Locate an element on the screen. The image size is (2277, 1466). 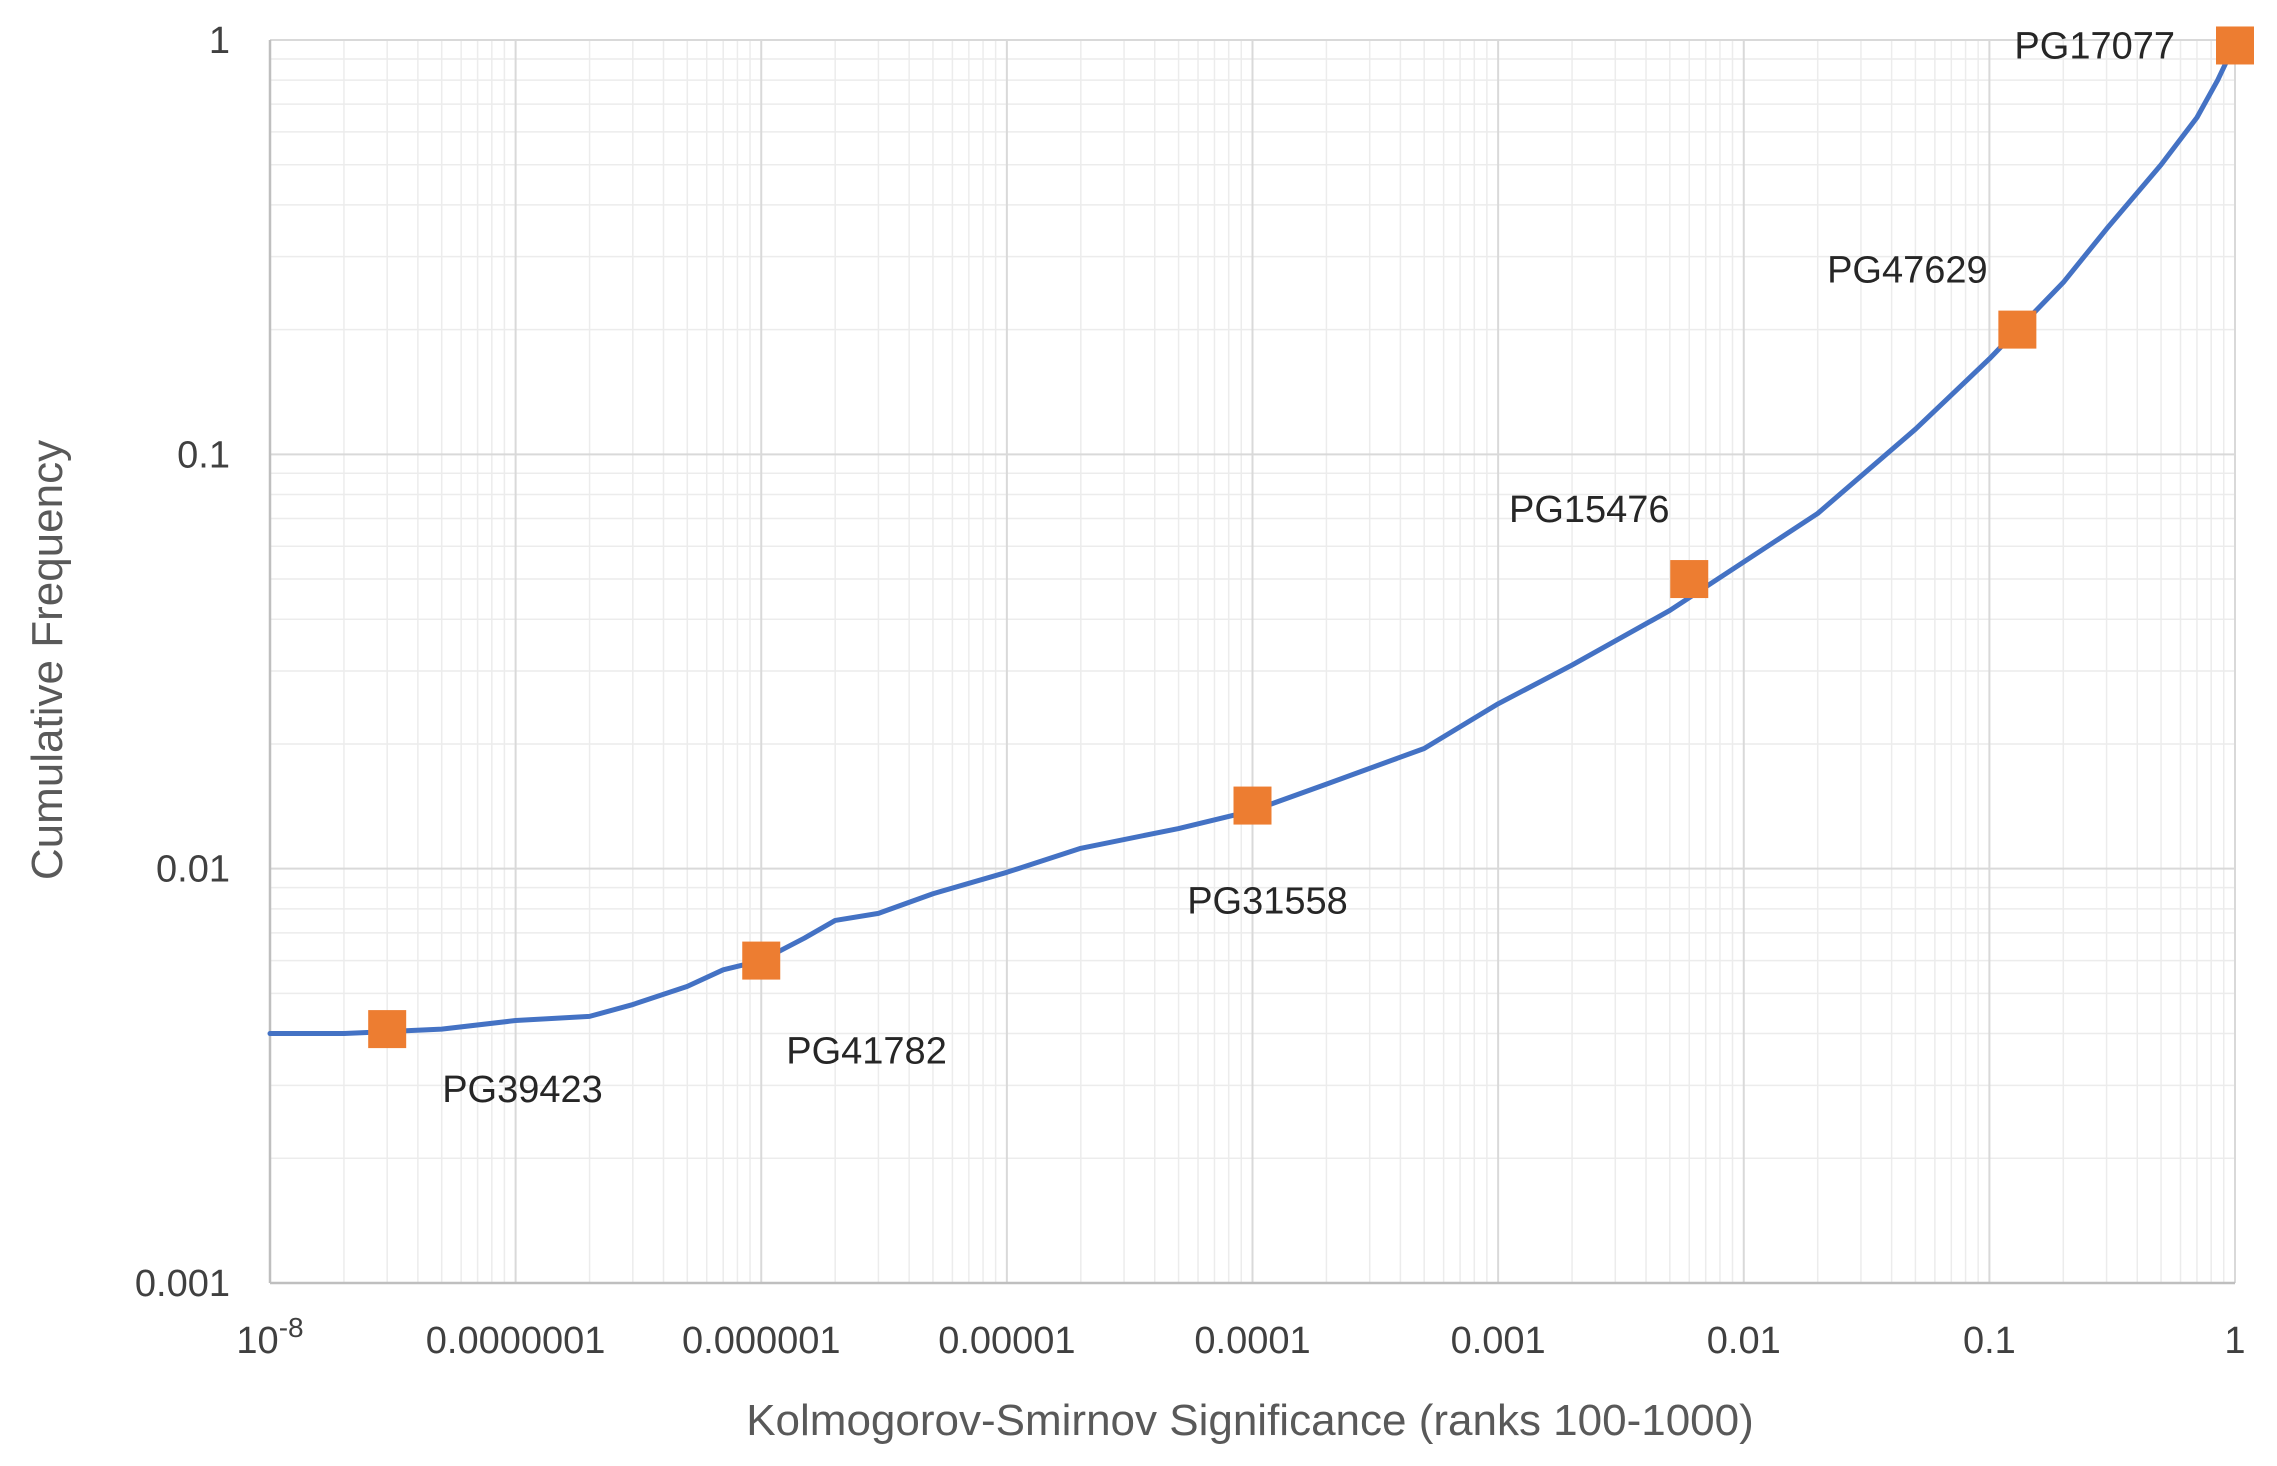
x-tick-label: 0.001 is located at coordinates (1498, 1341).